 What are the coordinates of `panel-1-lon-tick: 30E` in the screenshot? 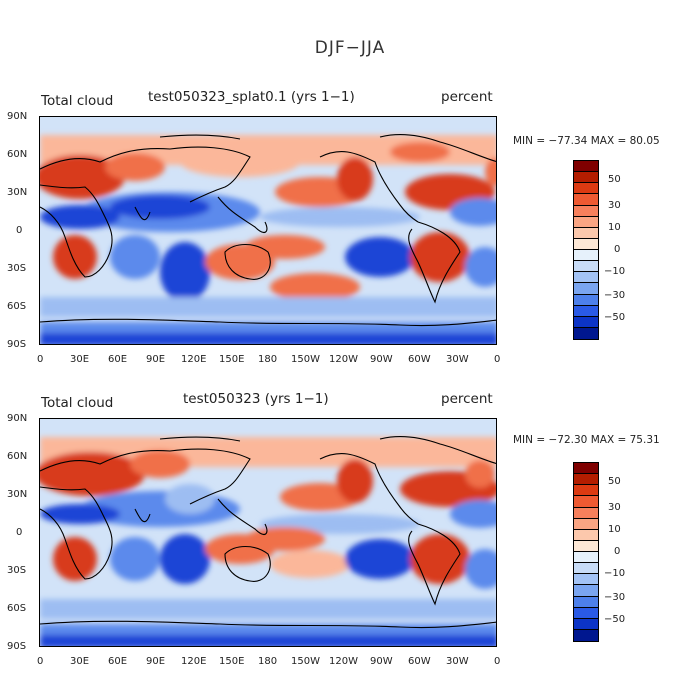 It's located at (80, 359).